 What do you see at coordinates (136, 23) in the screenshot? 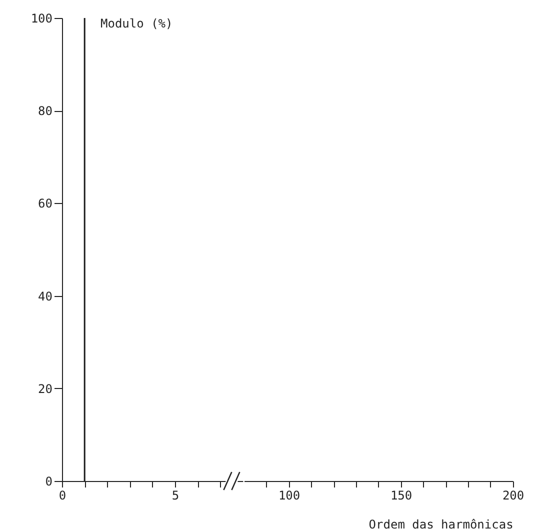
I see `y-axis-title: Modulo (%)` at bounding box center [136, 23].